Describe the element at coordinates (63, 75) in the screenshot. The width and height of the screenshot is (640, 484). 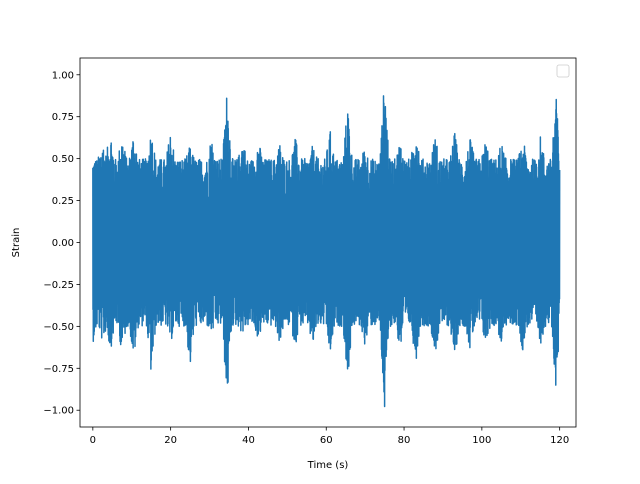
I see `y-tick-label: 1.00` at that location.